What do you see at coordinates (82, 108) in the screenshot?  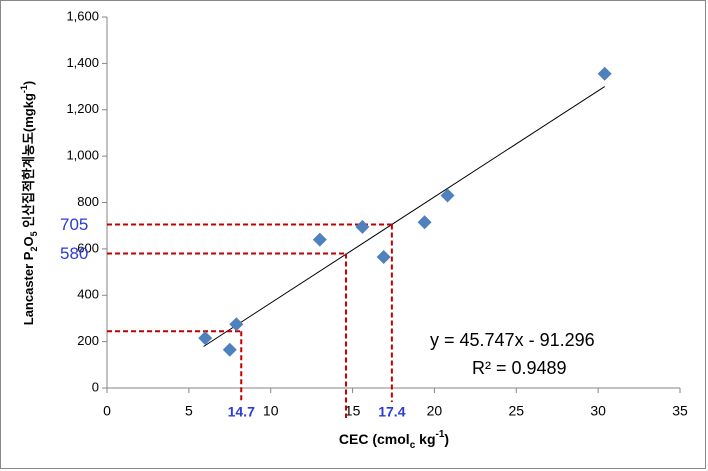 I see `y-tick-label: 1,200` at bounding box center [82, 108].